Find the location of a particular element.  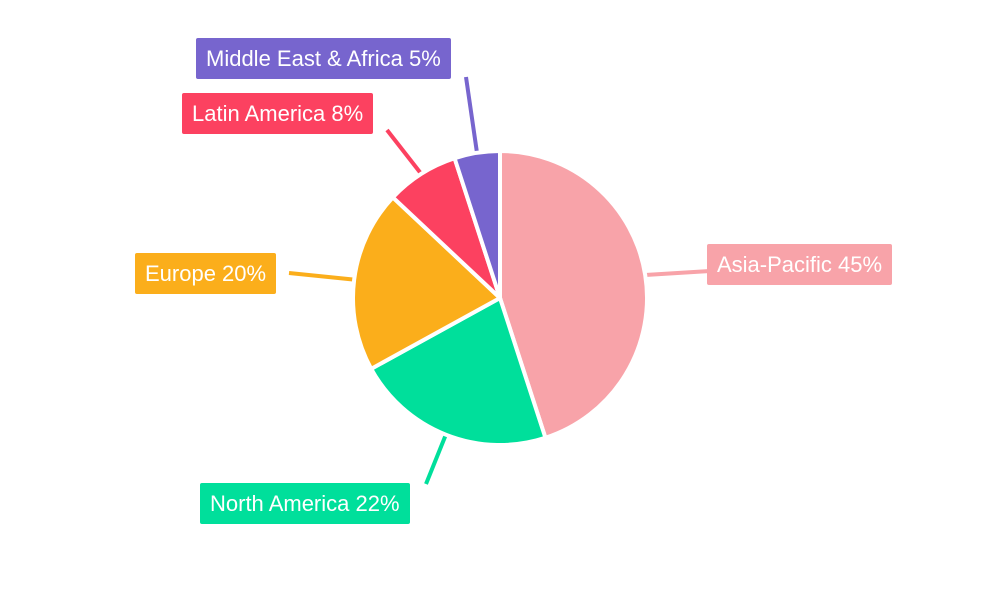

pie-slice-europe is located at coordinates (426, 283).